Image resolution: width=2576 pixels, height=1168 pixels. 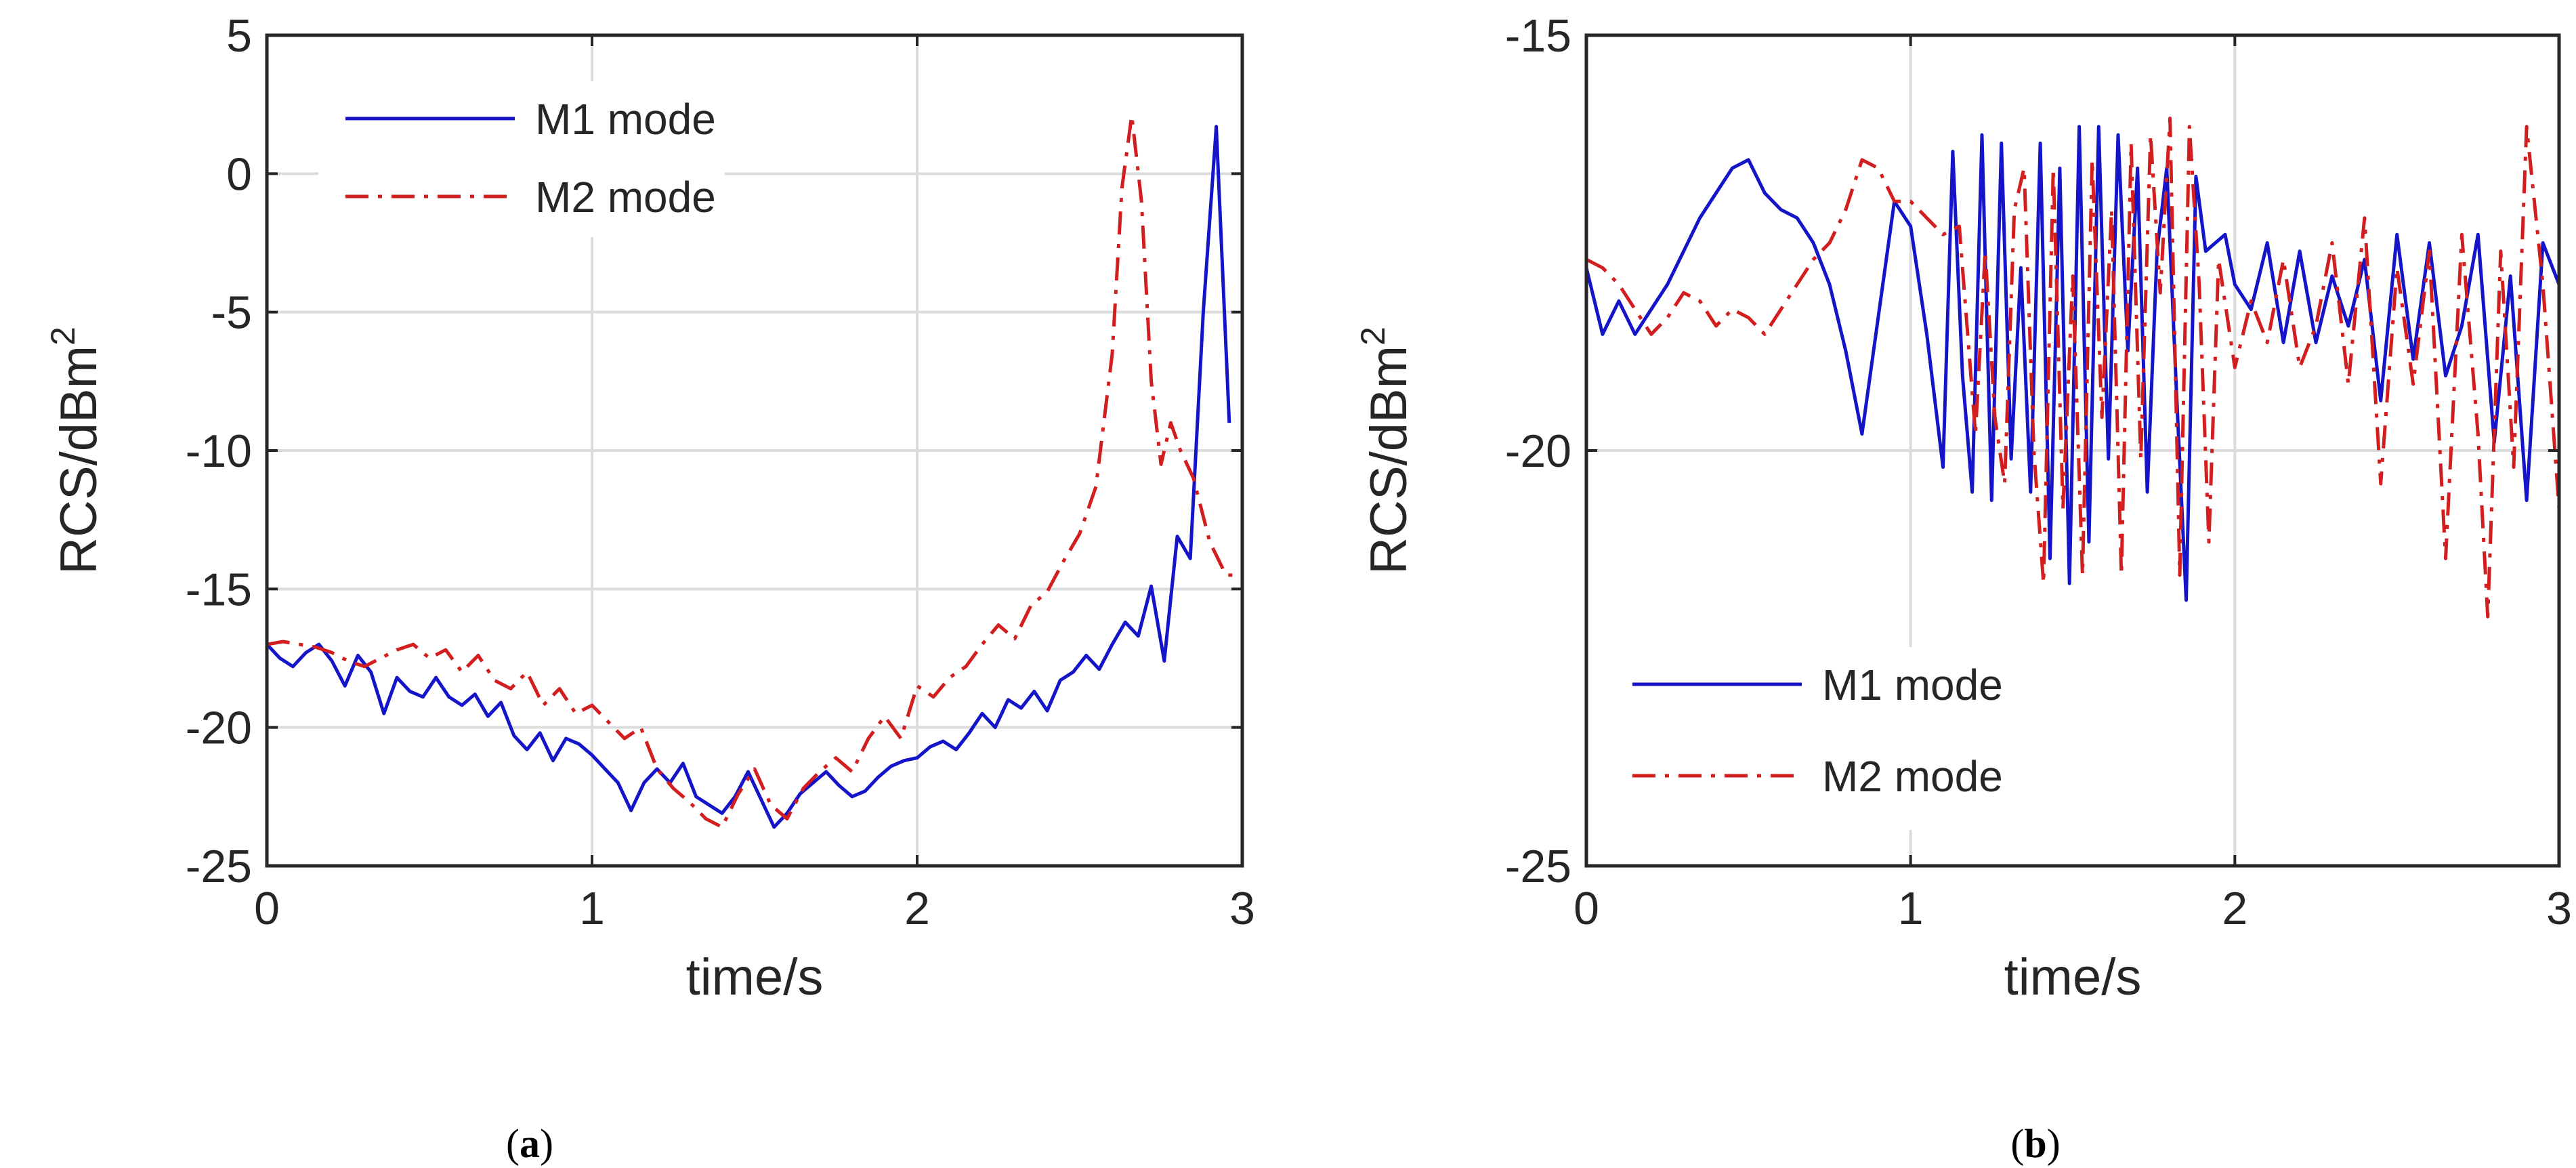 What do you see at coordinates (239, 36) in the screenshot?
I see `y-tick-label: 5` at bounding box center [239, 36].